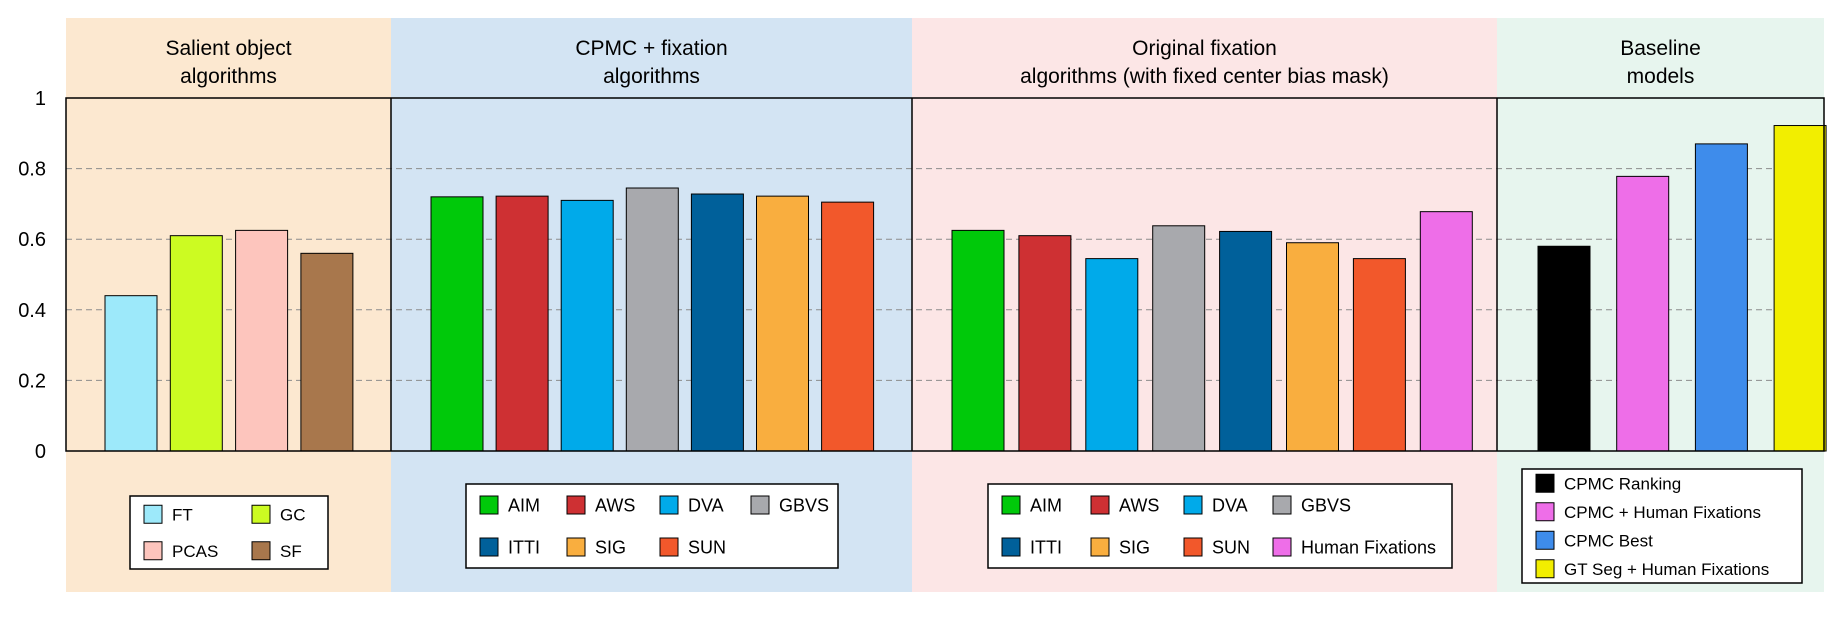  I want to click on group-title-line: Original fixation, so click(1204, 48).